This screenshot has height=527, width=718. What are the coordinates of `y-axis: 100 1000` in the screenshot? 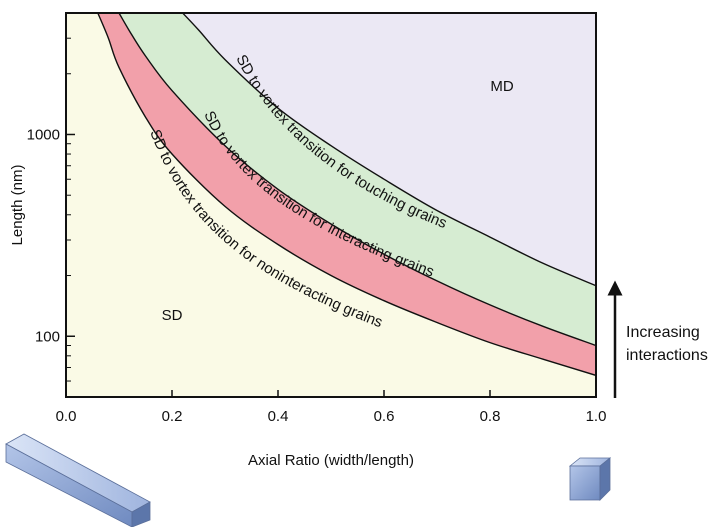 It's located at (51, 205).